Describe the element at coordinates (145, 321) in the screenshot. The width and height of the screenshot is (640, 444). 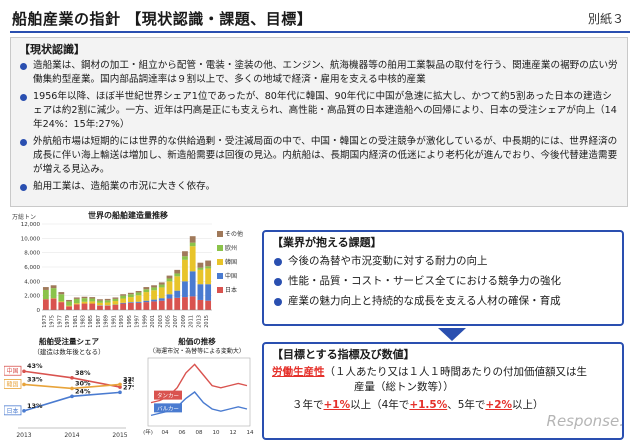
I see `x-tick-label: 1999` at that location.